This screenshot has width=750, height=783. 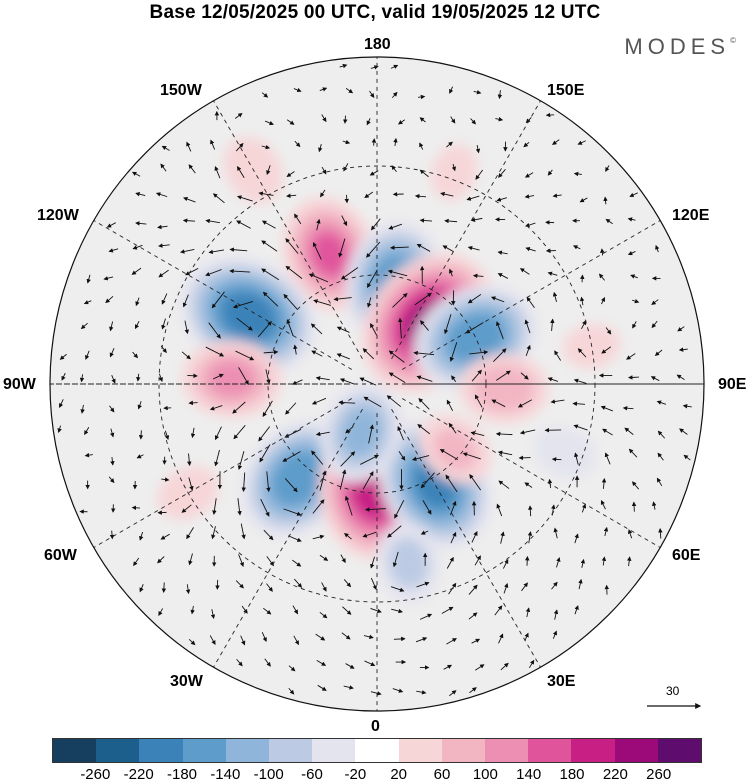 I want to click on colorbar-tick-label: 60, so click(x=442, y=774).